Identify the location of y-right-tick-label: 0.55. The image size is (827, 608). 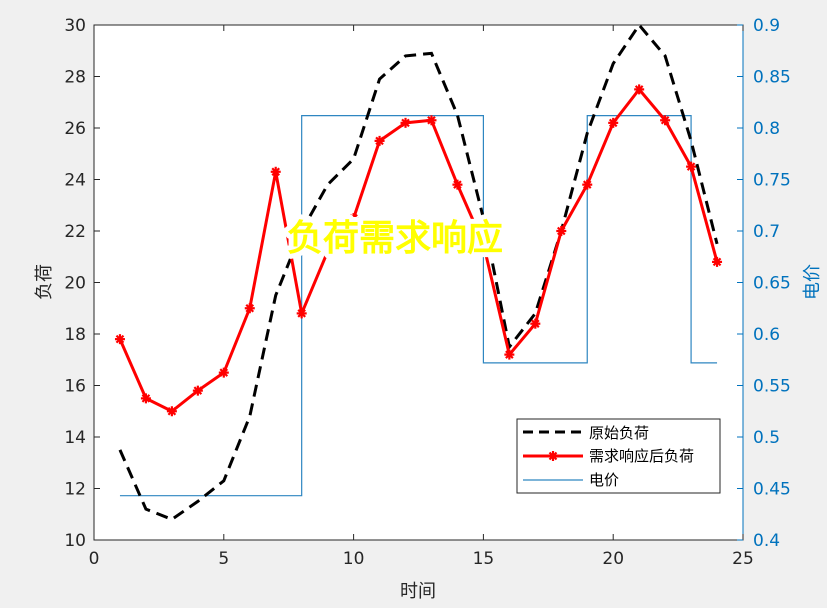
(772, 387).